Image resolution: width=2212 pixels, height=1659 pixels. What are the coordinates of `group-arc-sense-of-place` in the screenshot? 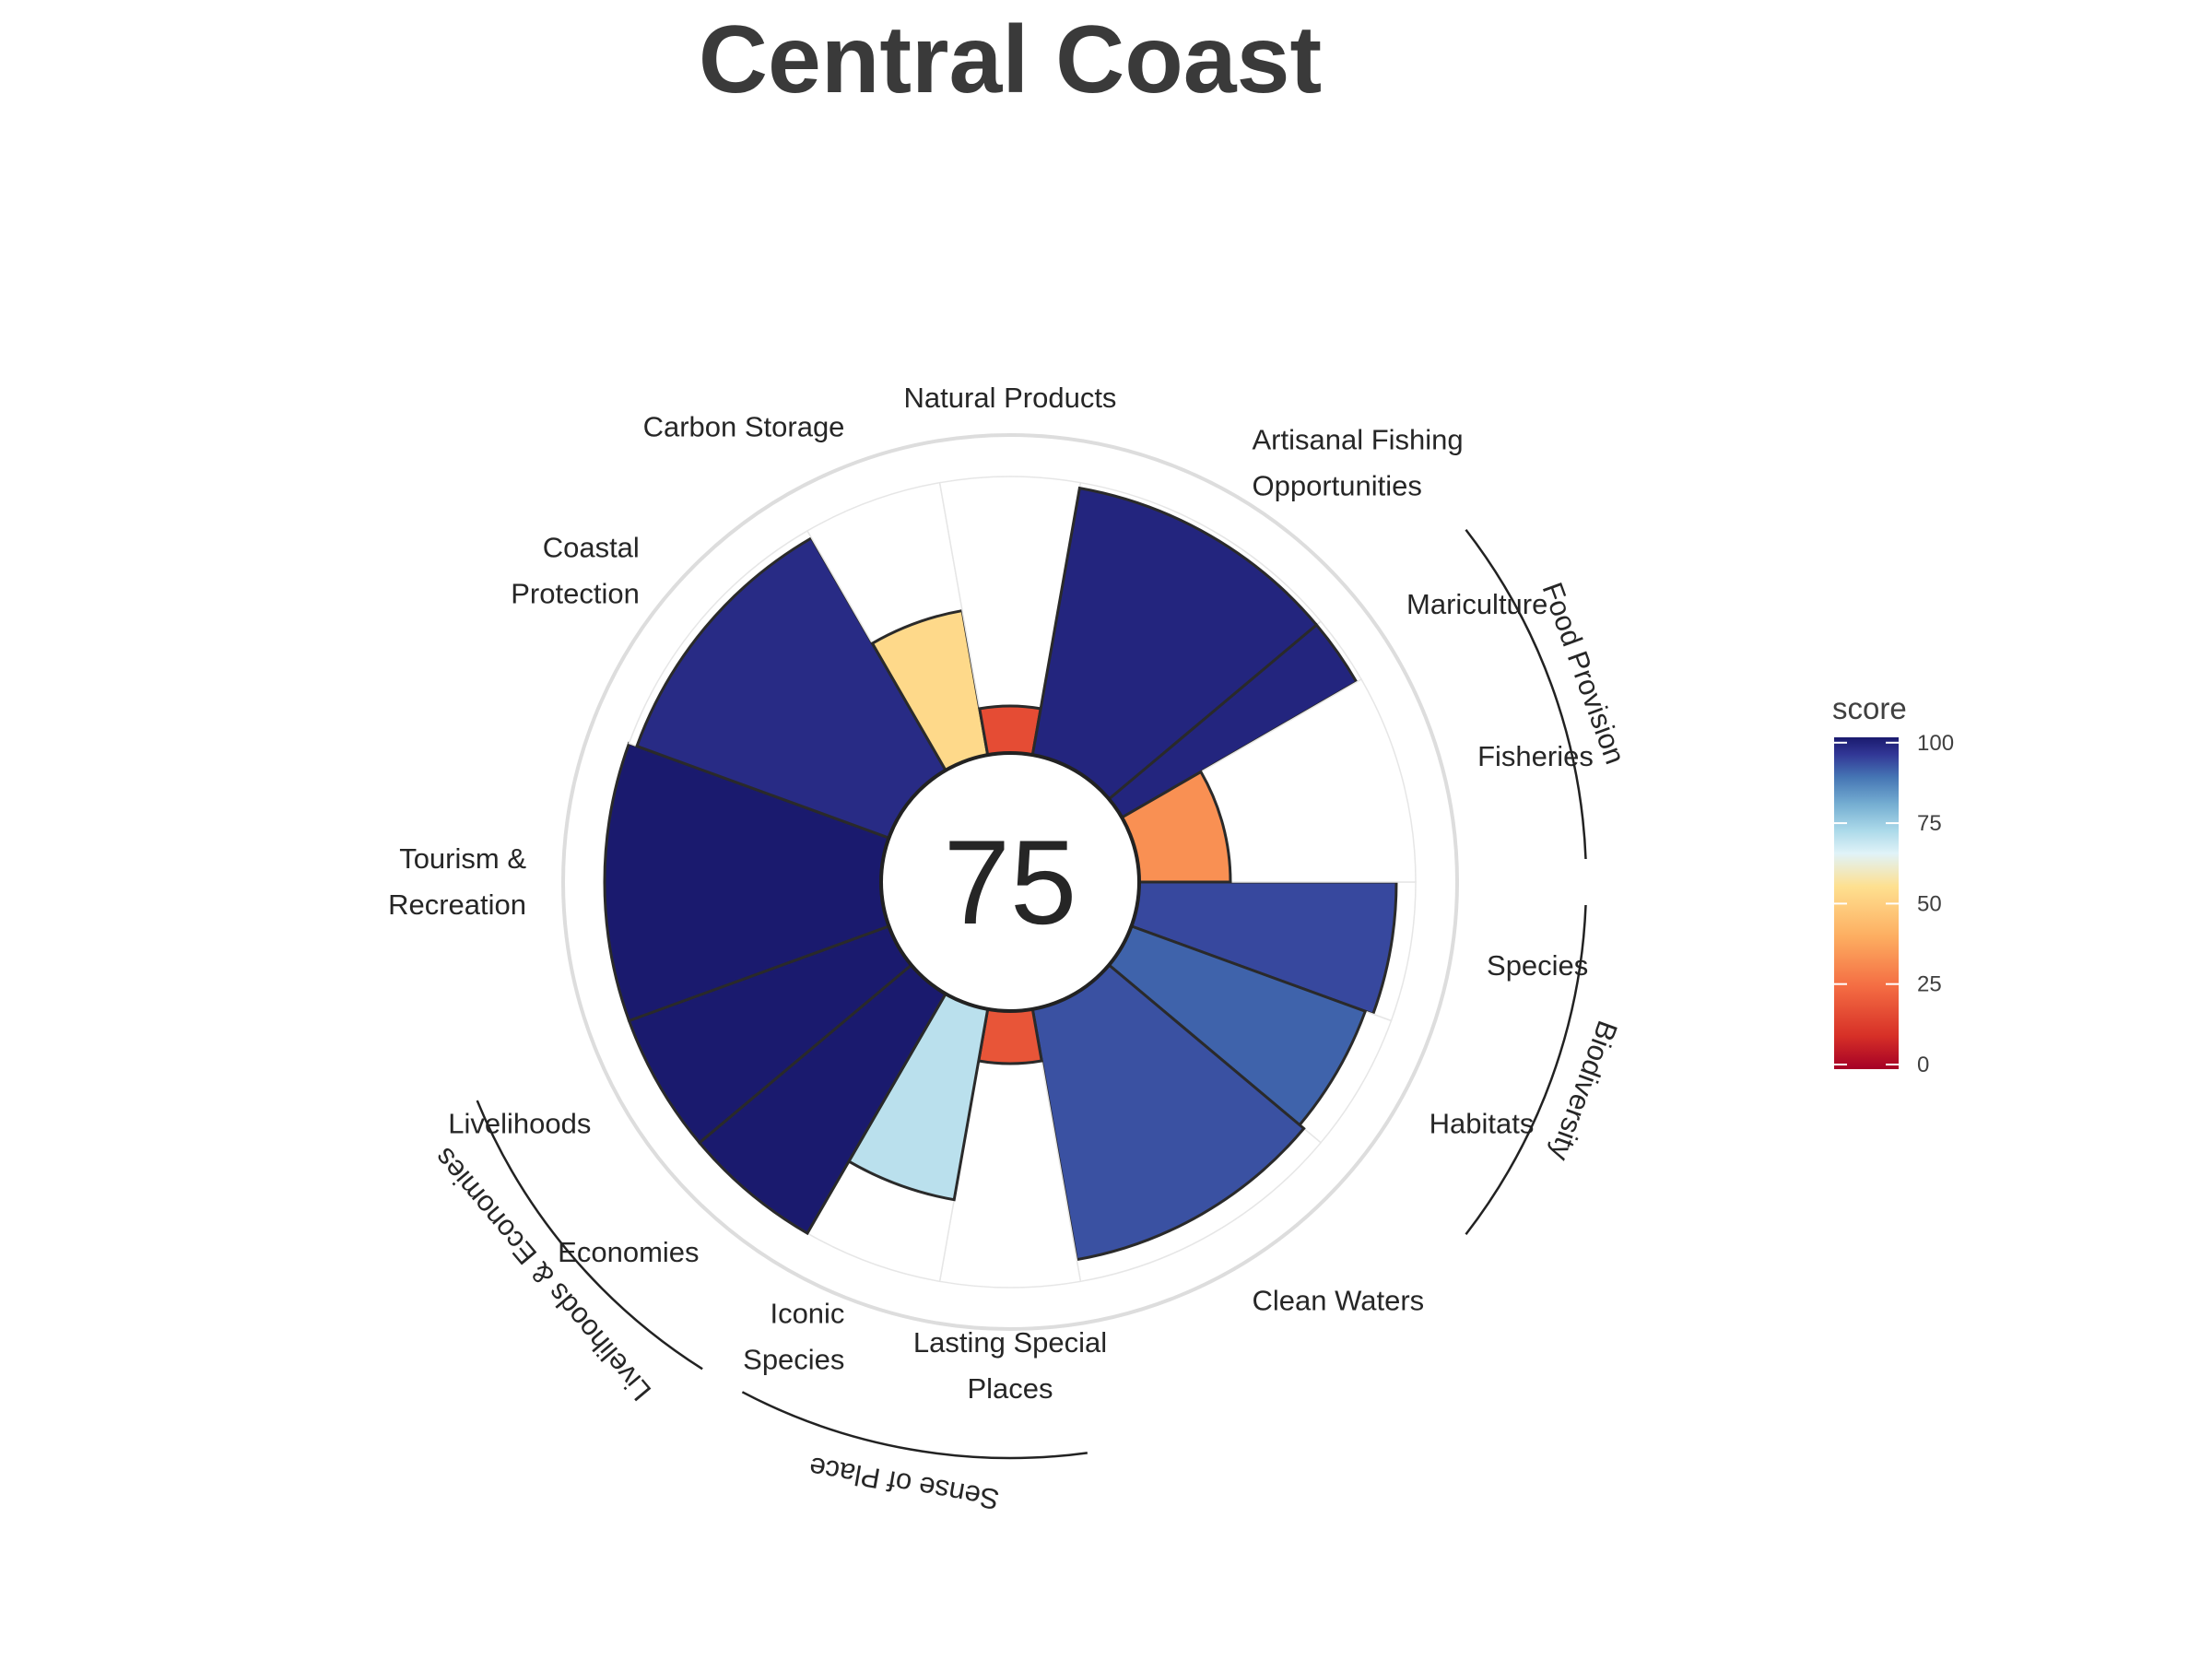 It's located at (914, 1425).